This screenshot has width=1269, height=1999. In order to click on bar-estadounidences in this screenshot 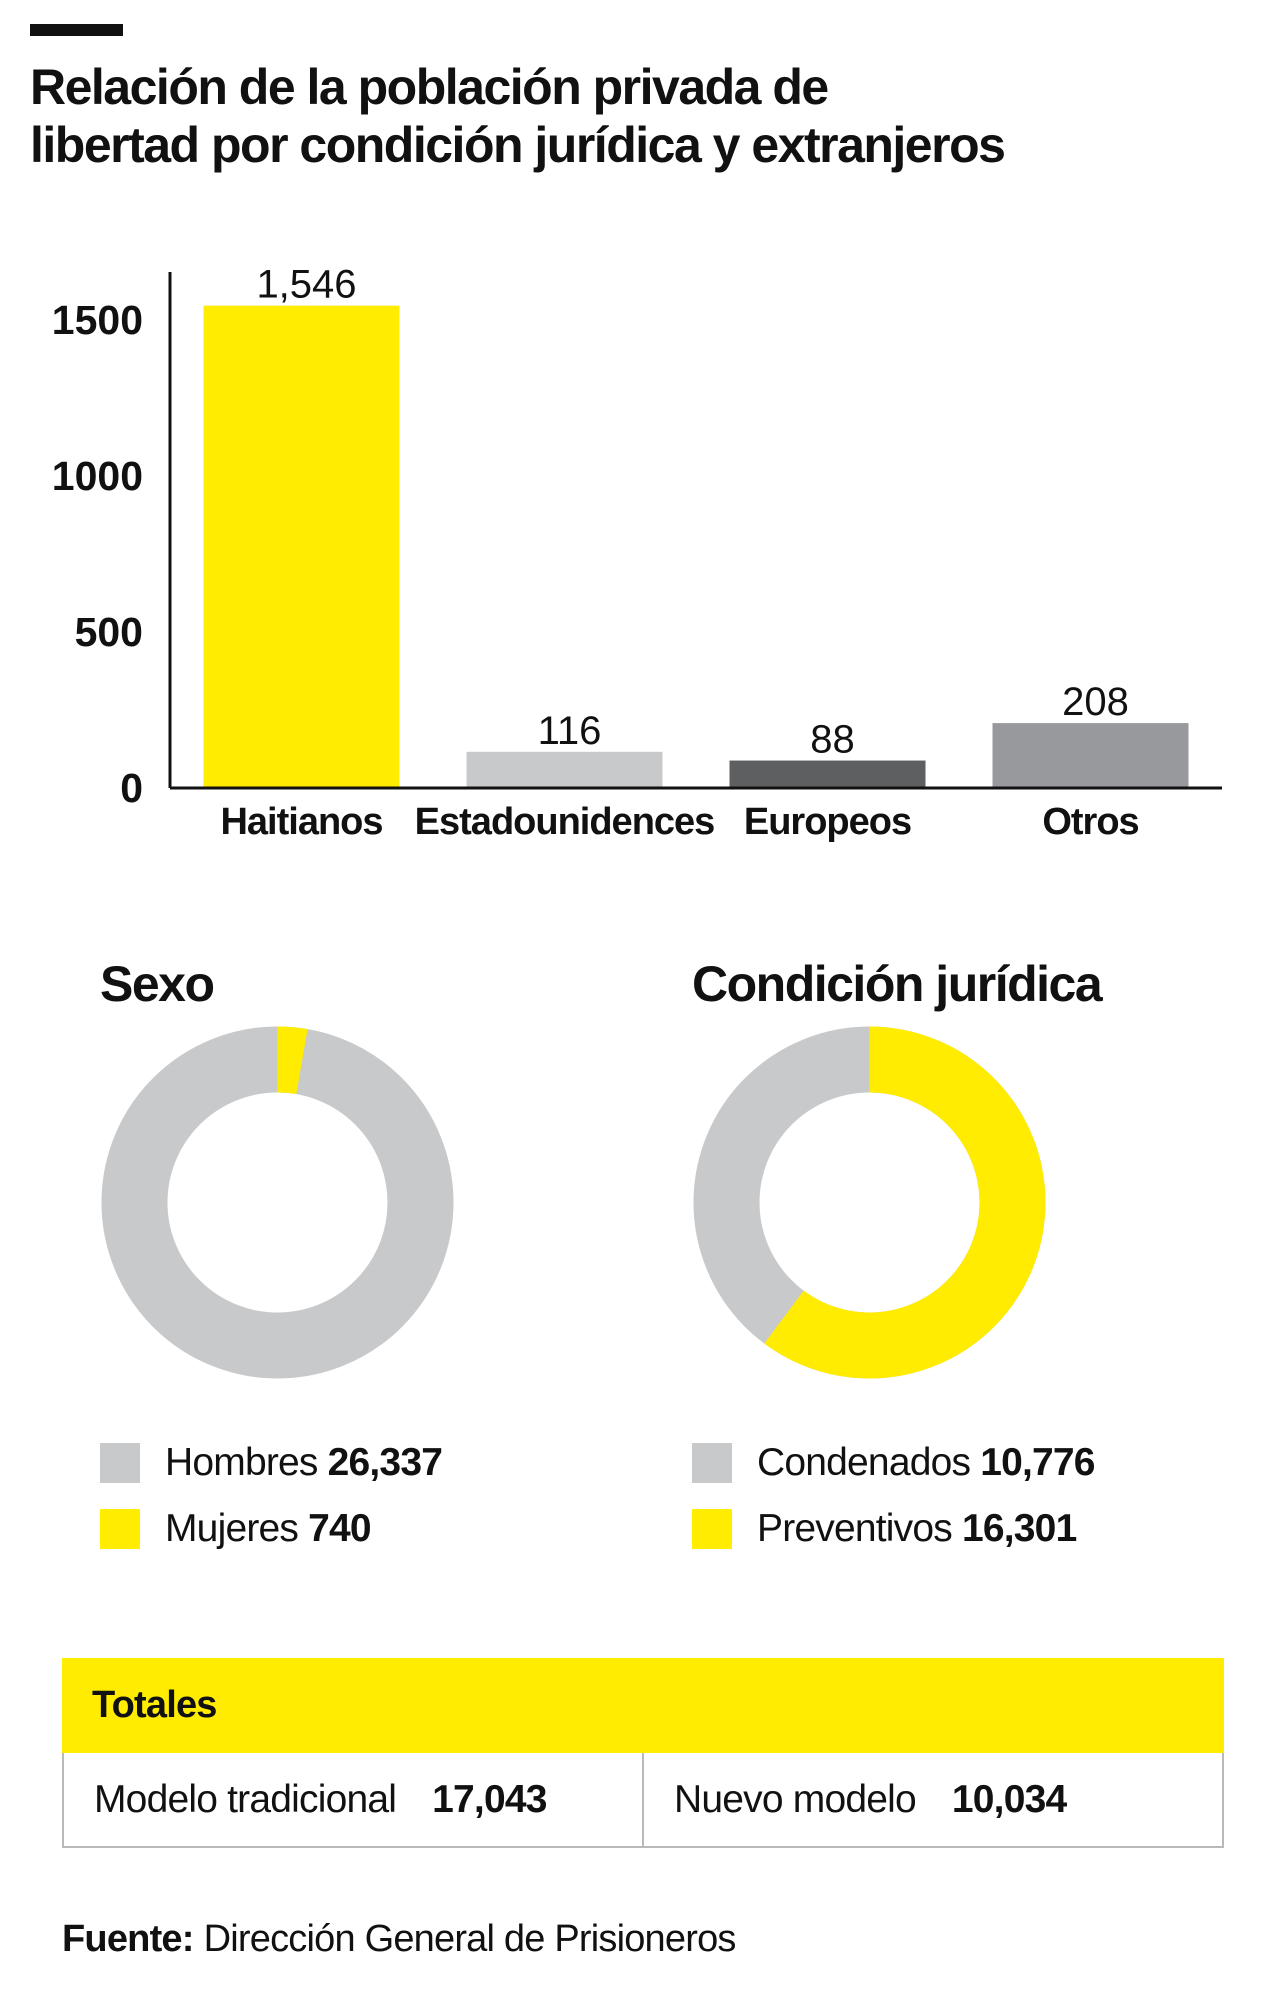, I will do `click(564, 769)`.